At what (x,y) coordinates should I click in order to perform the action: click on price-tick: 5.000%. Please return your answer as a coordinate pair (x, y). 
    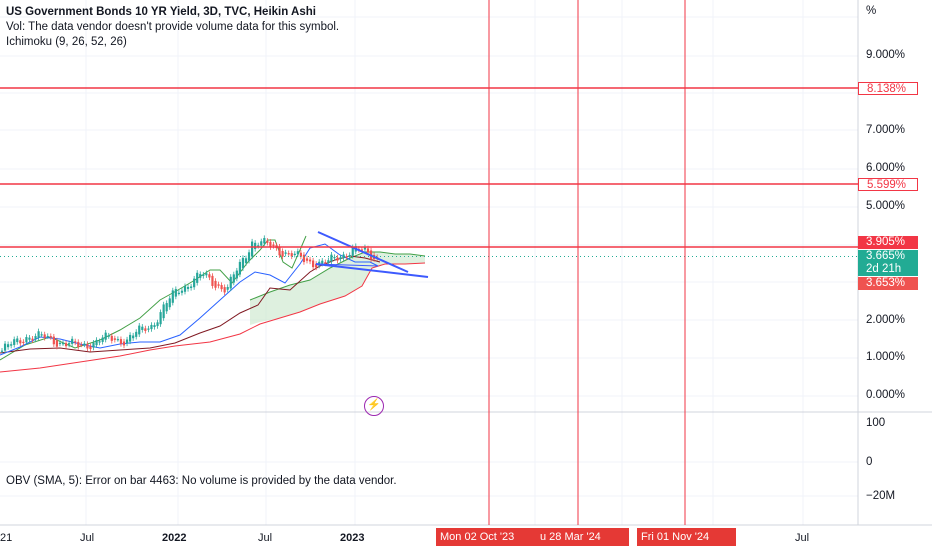
    Looking at the image, I should click on (886, 206).